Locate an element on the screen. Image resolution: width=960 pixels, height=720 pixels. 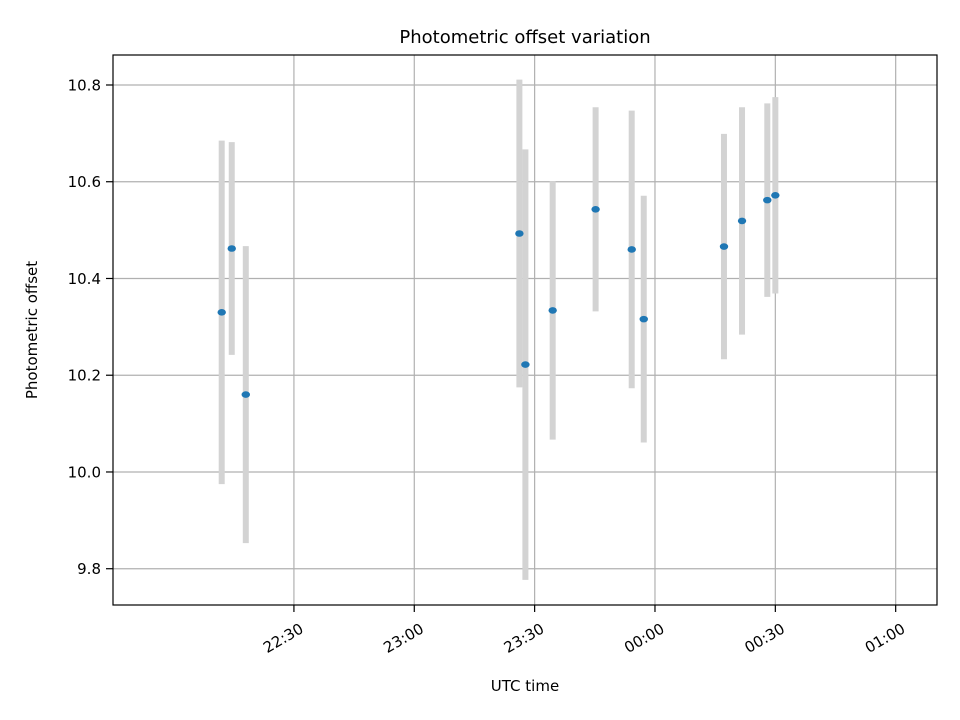
y-tick-label: 9.8 is located at coordinates (89, 569).